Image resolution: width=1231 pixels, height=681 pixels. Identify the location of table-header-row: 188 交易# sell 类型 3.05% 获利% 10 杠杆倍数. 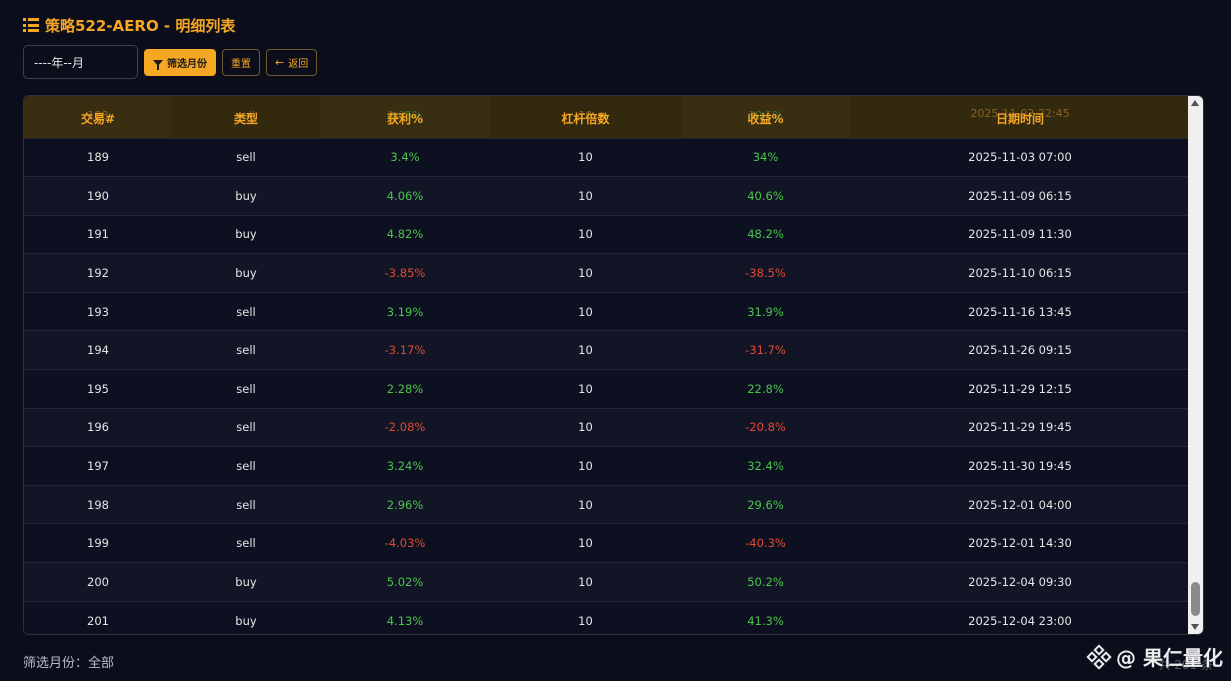
(607, 117).